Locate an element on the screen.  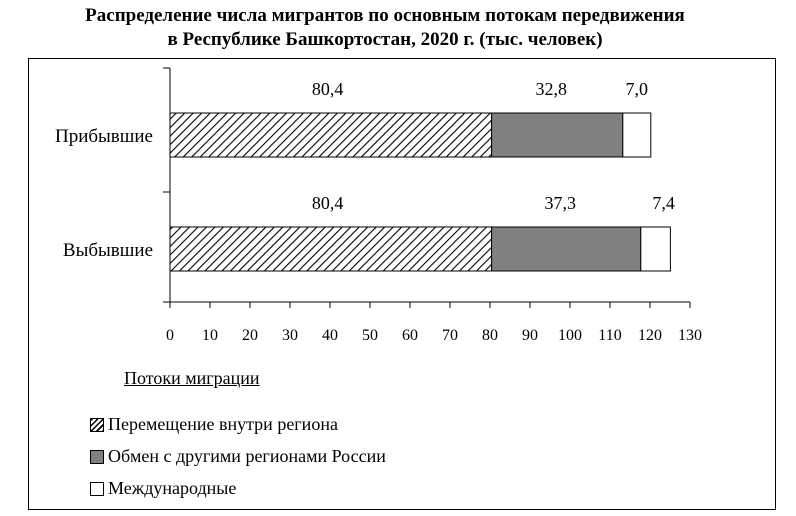
x-tick-label: 120 is located at coordinates (650, 335).